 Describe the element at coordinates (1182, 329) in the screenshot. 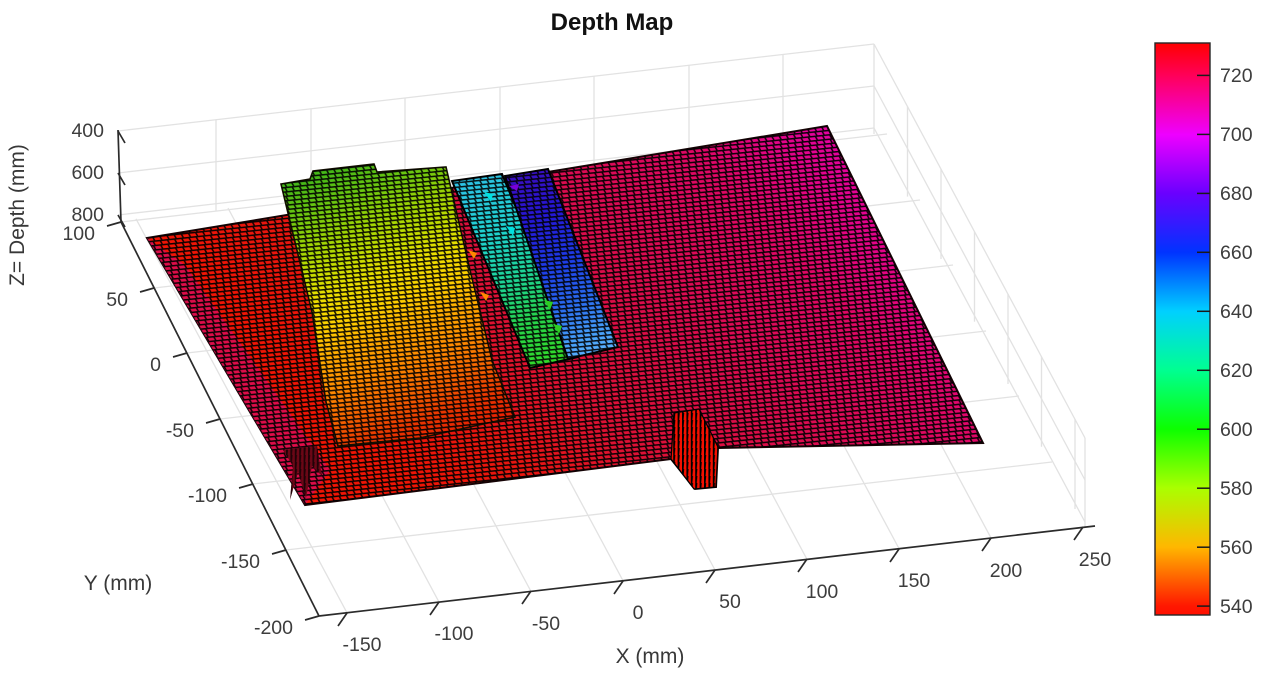

I see `colorbar-gradient` at that location.